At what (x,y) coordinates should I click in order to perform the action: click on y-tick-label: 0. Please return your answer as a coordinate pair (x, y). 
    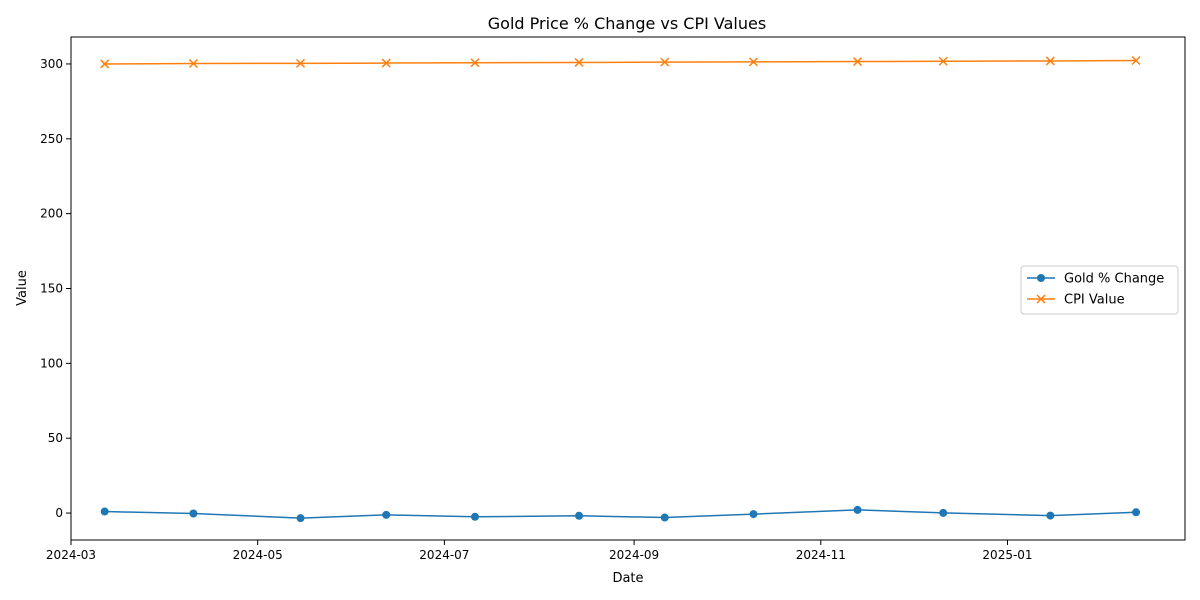
    Looking at the image, I should click on (59, 513).